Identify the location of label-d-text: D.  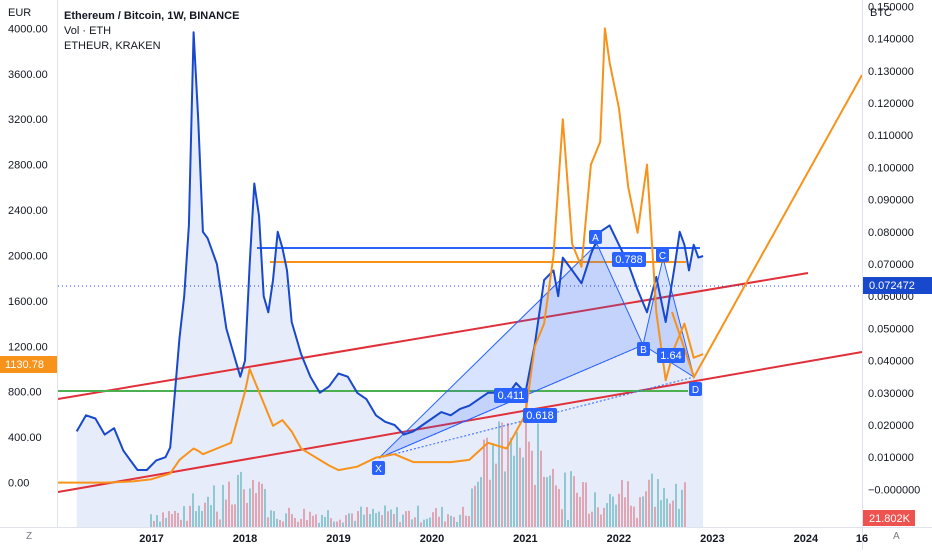
(695, 390).